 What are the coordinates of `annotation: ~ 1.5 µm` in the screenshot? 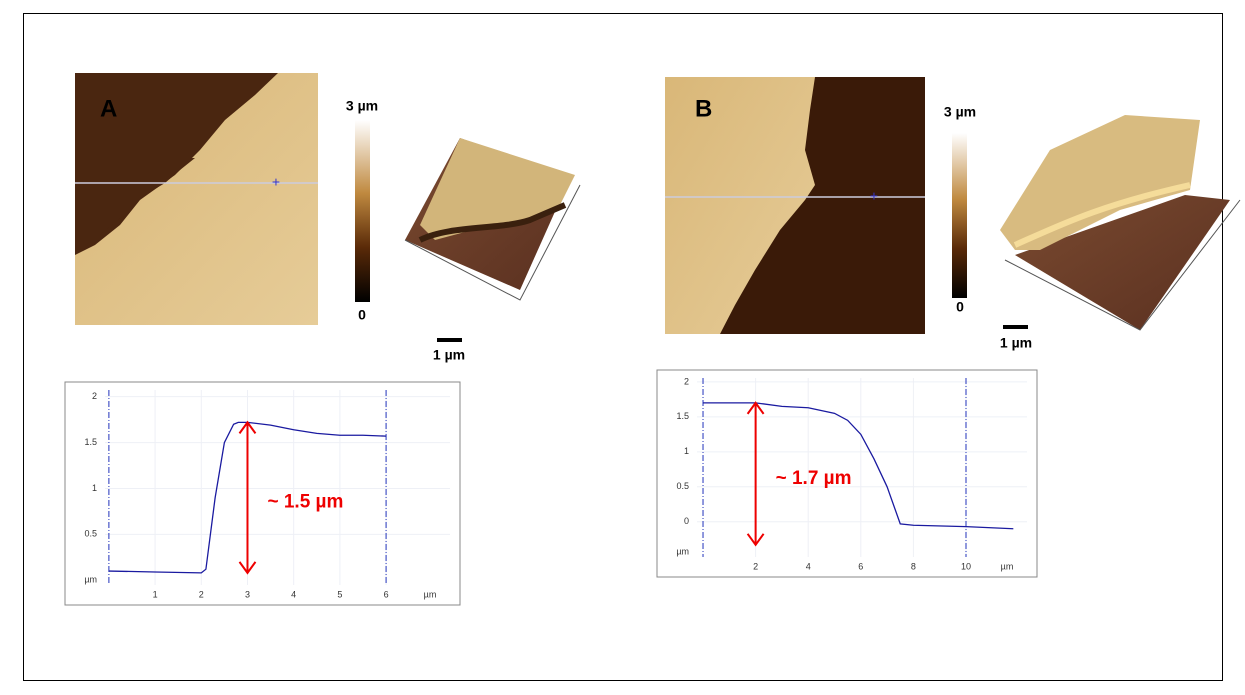 It's located at (305, 502).